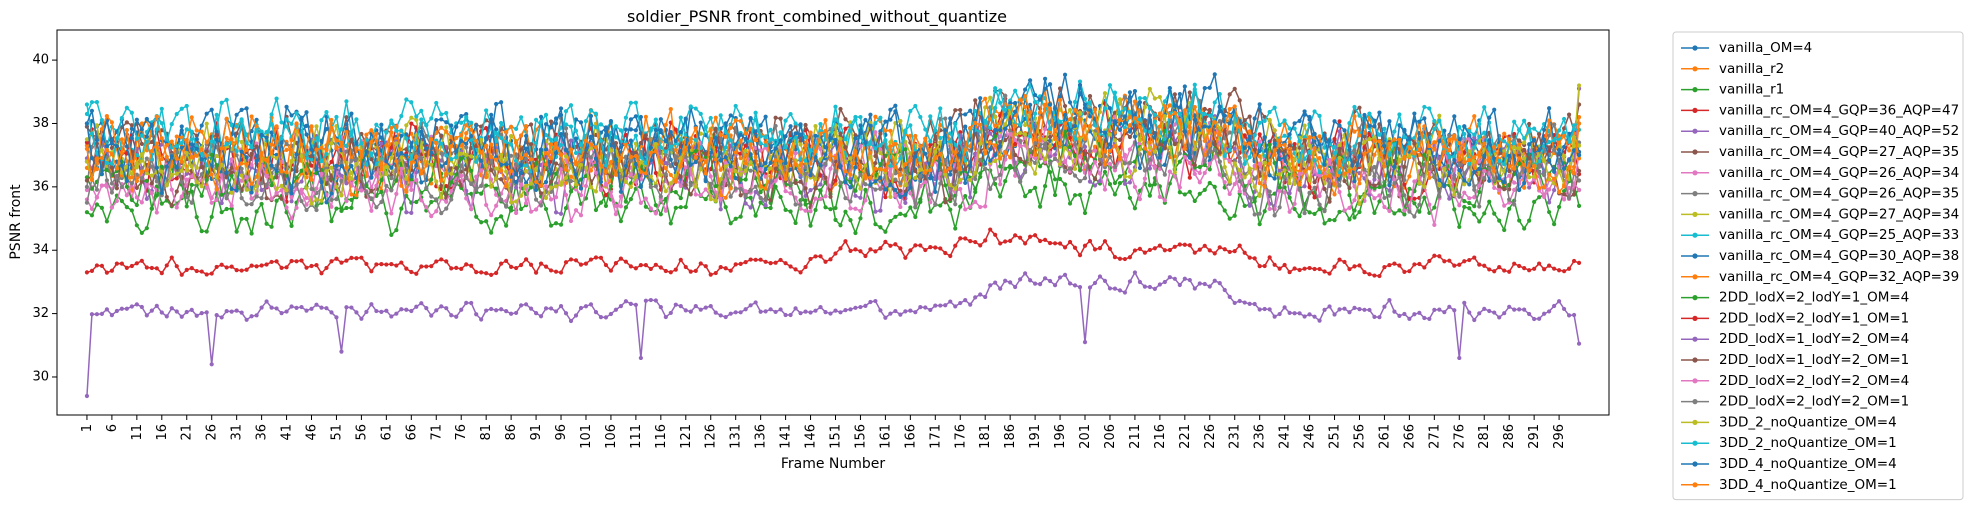 The image size is (1984, 515). Describe the element at coordinates (833, 252) in the screenshot. I see `series-line-2DD_lodX=2_lodY=1_OM=1` at that location.